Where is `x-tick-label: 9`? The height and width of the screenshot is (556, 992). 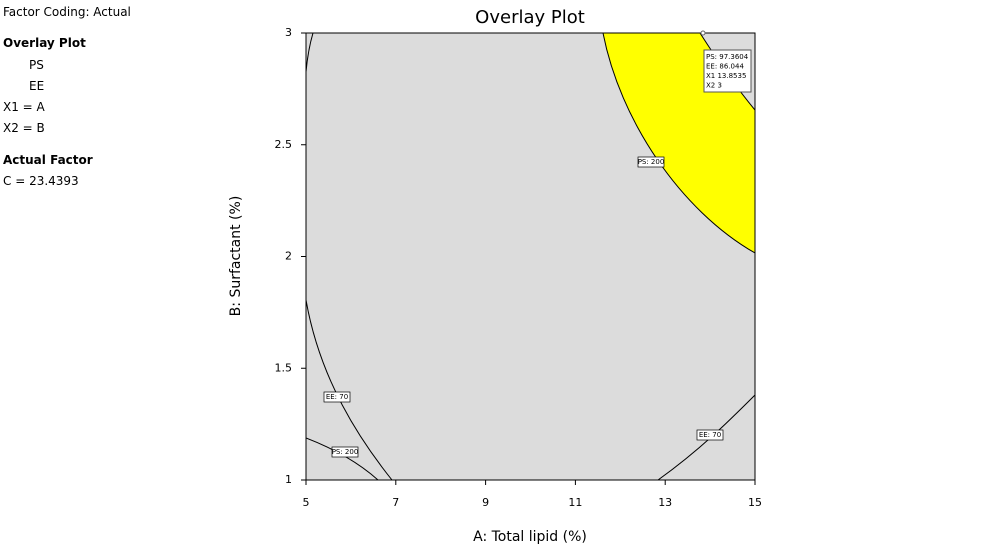
x-tick-label: 9 is located at coordinates (485, 502).